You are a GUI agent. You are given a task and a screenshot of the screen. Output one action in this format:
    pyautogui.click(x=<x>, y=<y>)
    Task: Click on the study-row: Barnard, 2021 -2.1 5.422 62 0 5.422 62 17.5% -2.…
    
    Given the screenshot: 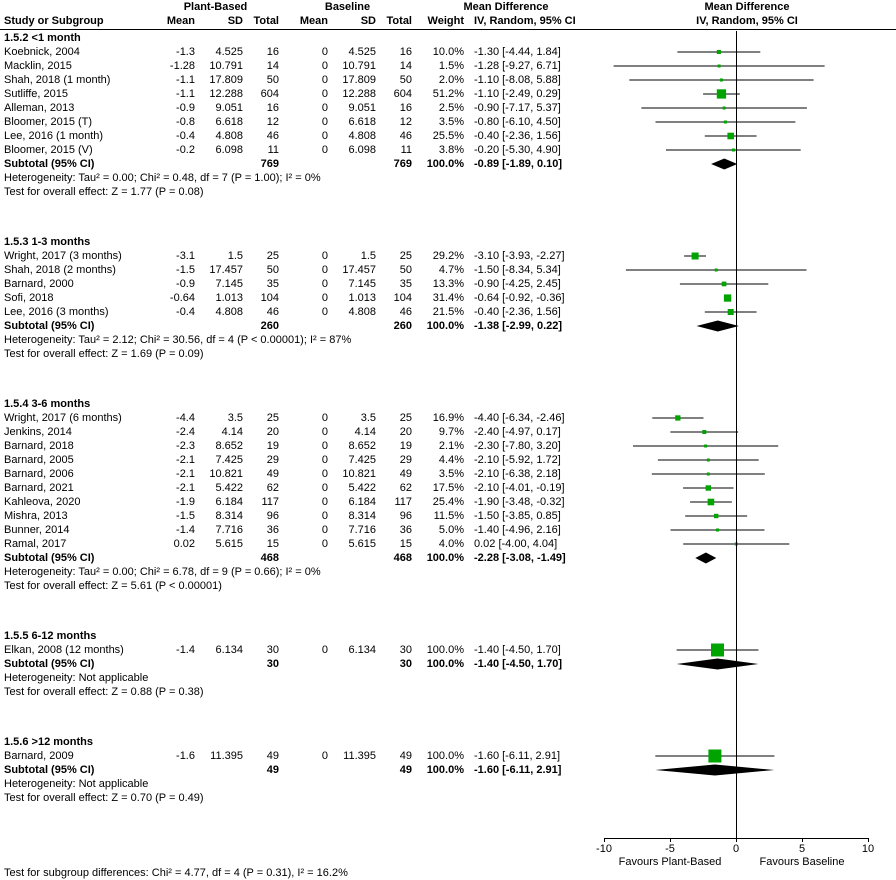 What is the action you would take?
    pyautogui.click(x=448, y=488)
    